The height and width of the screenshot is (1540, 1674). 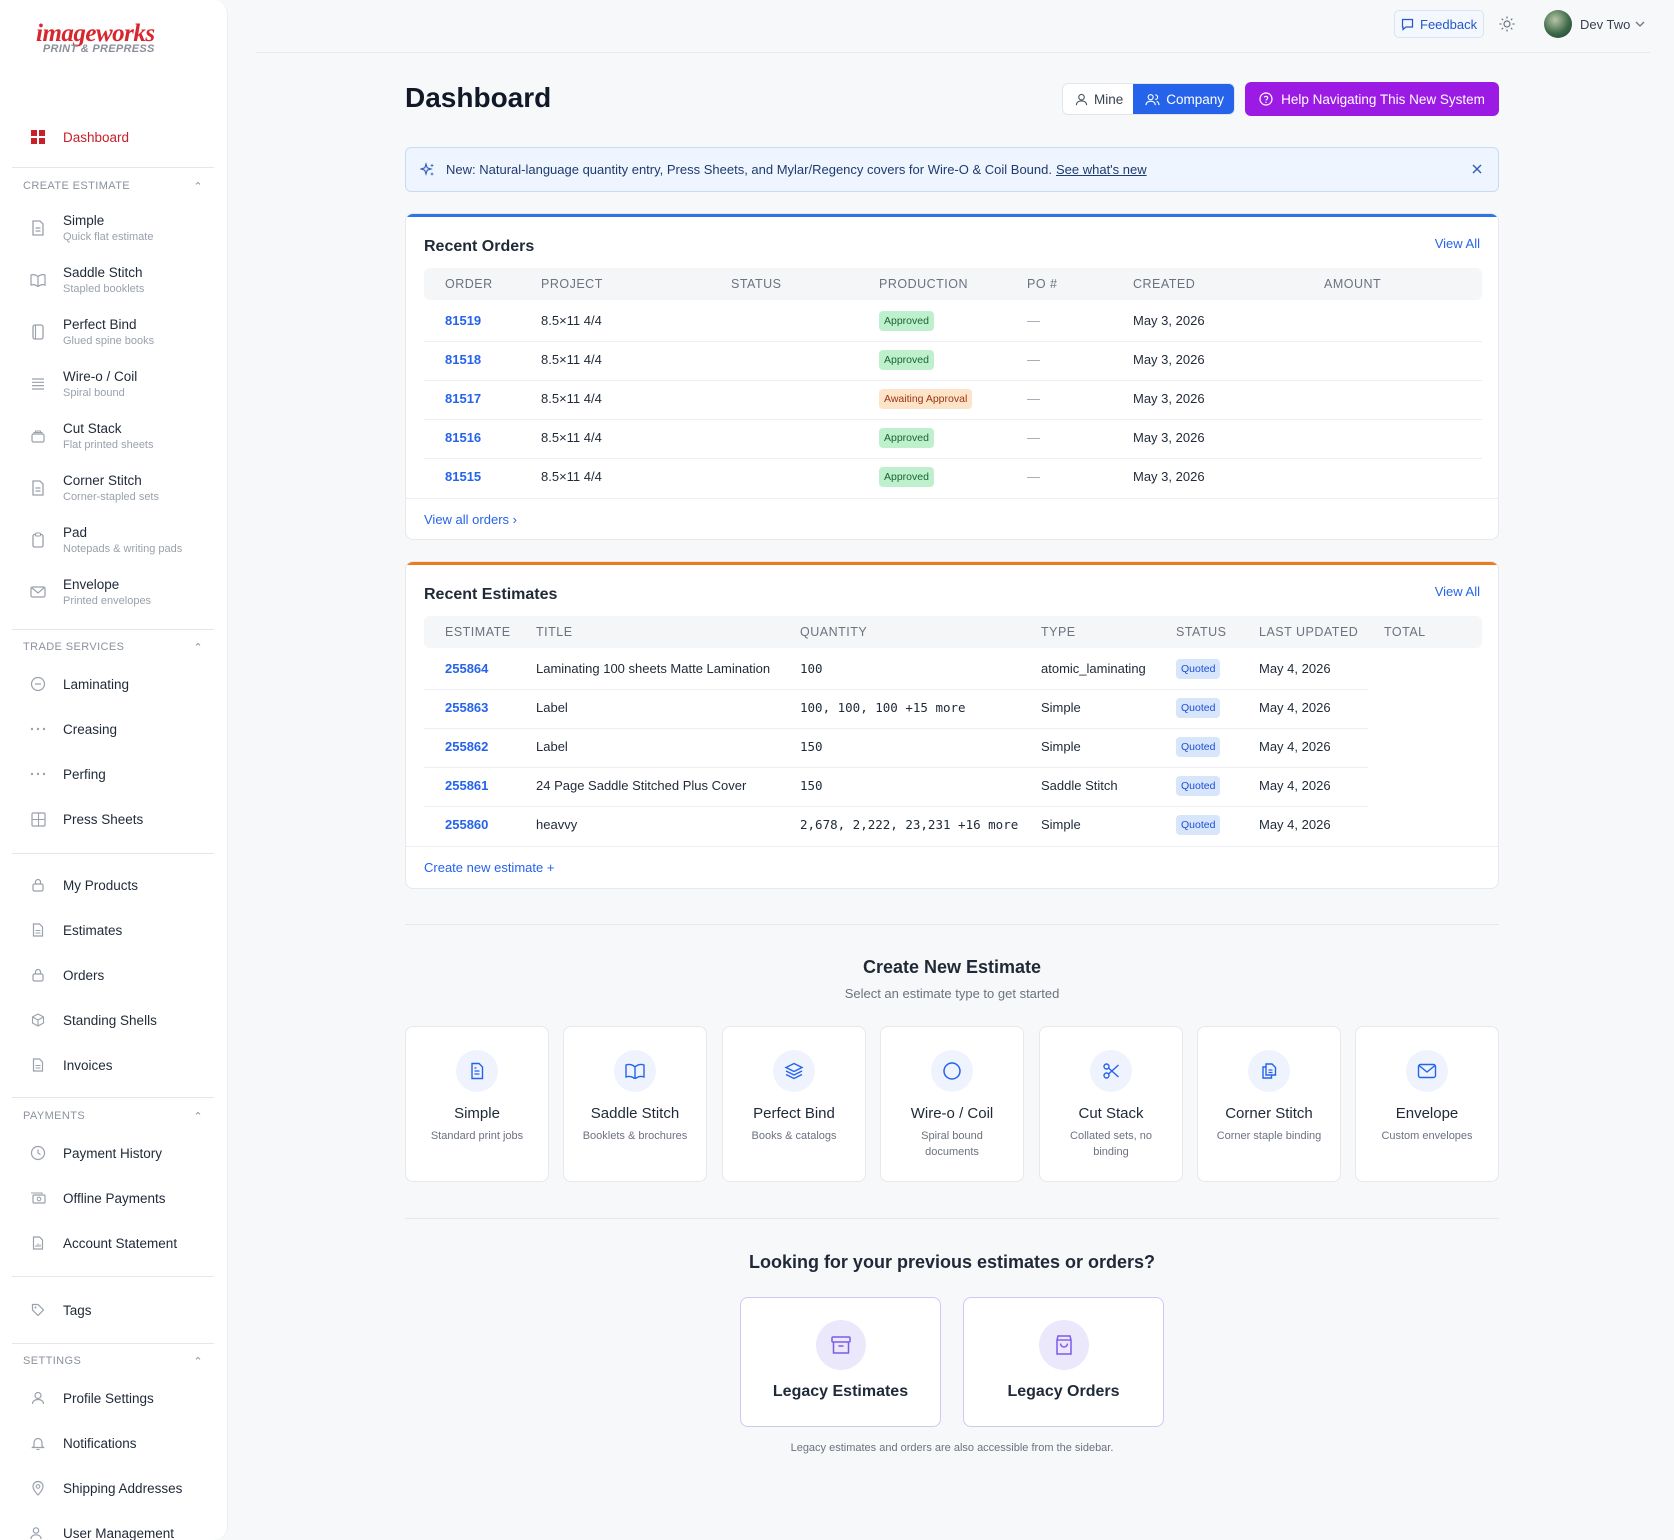 I want to click on sidebar-item-account-statement: Account Statement, so click(x=113, y=1243).